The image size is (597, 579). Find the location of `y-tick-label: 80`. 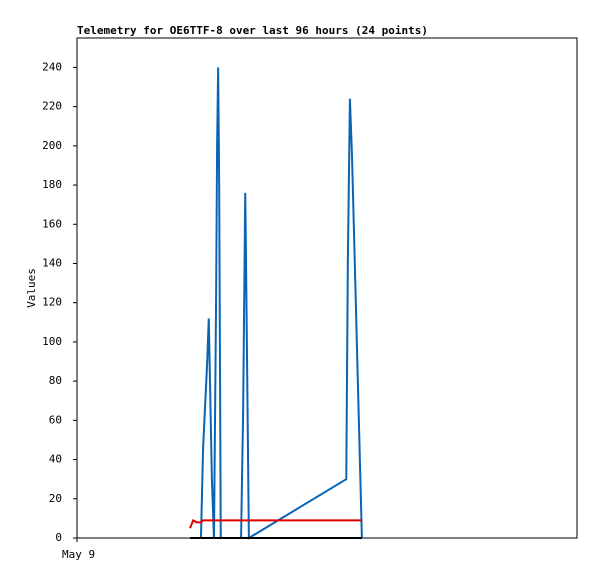

y-tick-label: 80 is located at coordinates (55, 380).